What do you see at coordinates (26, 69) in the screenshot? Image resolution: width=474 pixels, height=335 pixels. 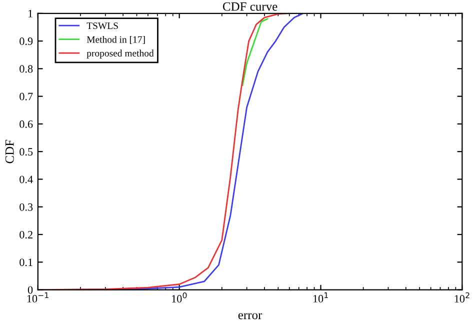 I see `y-tick-label: 0.8` at bounding box center [26, 69].